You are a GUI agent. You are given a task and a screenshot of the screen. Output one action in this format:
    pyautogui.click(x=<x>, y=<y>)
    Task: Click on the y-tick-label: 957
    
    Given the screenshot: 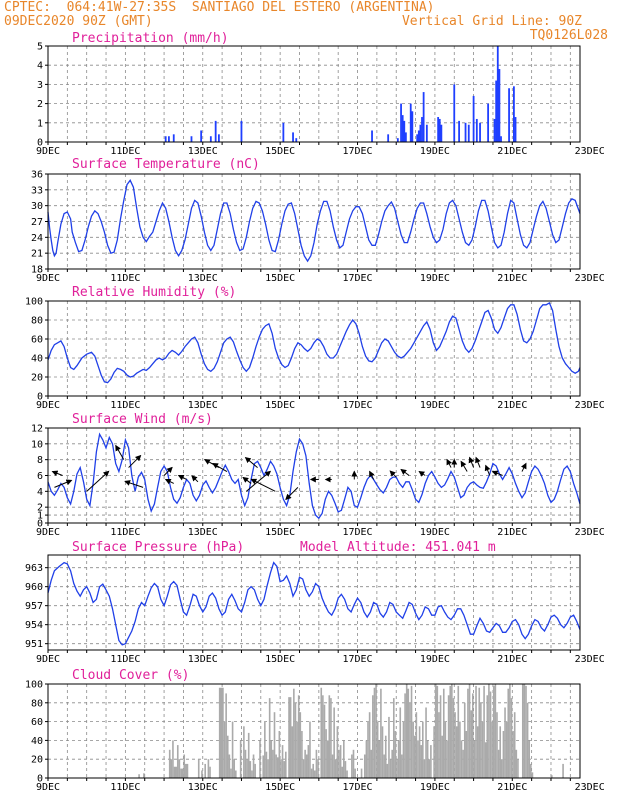 What is the action you would take?
    pyautogui.click(x=34, y=606)
    